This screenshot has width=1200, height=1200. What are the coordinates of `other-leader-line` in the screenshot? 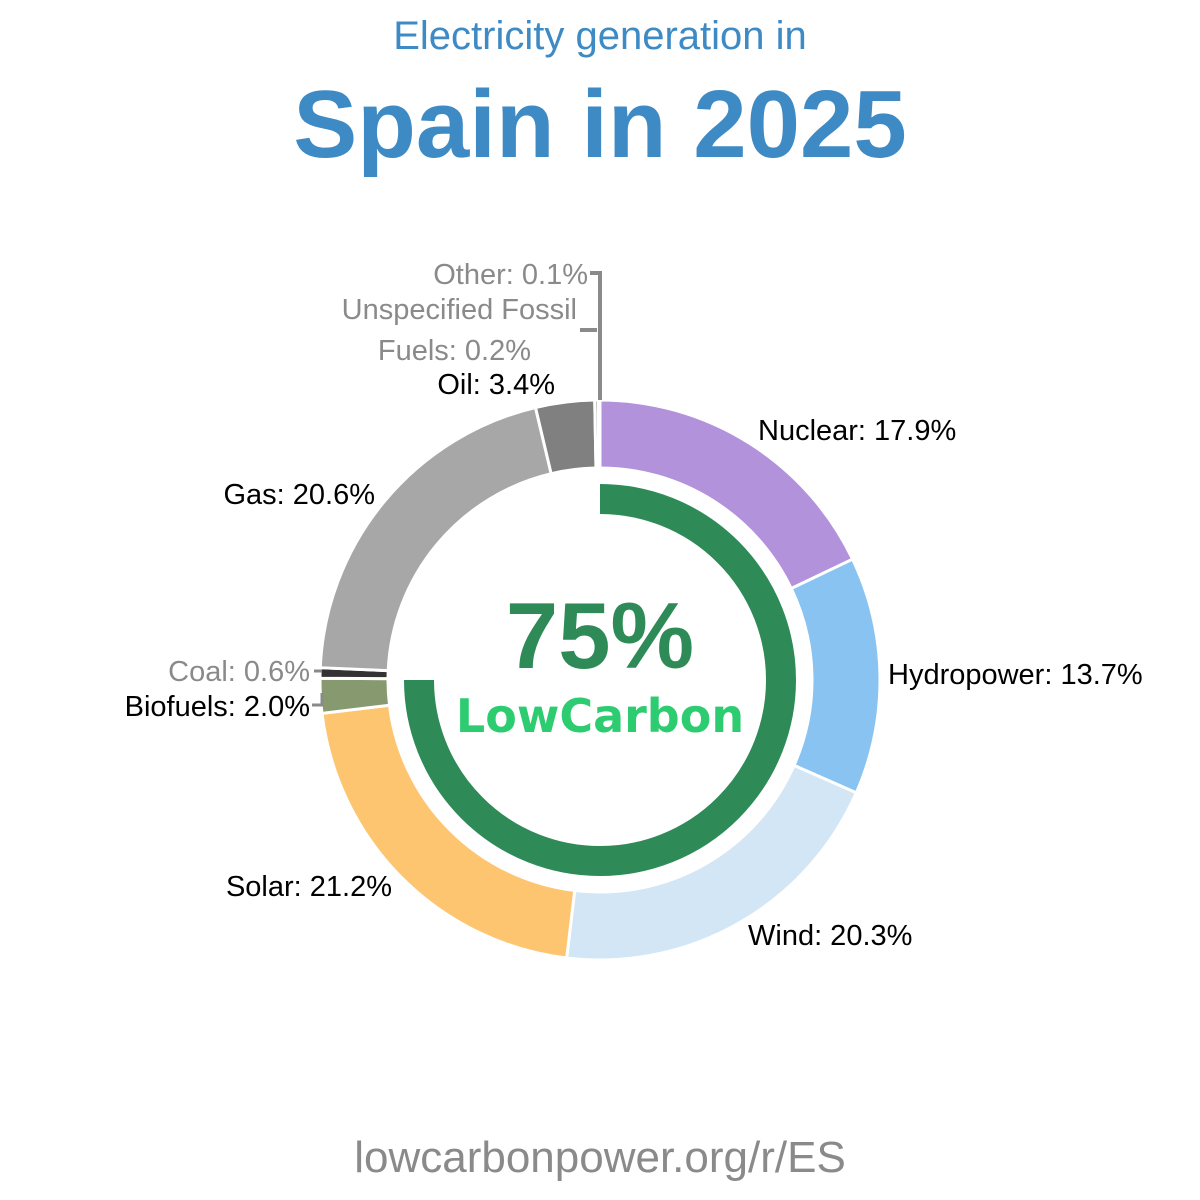 It's located at (596, 335).